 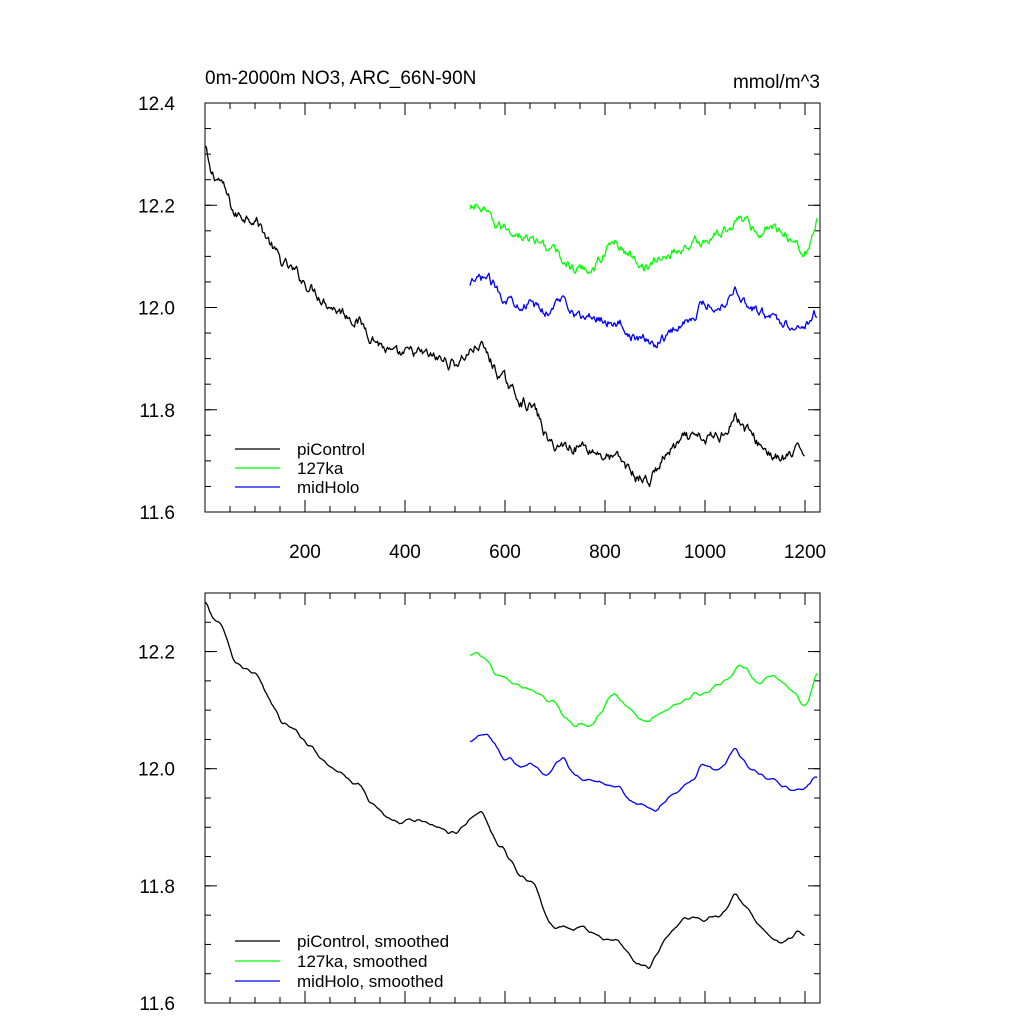 I want to click on y-tick-label: 12.4, so click(x=156, y=104).